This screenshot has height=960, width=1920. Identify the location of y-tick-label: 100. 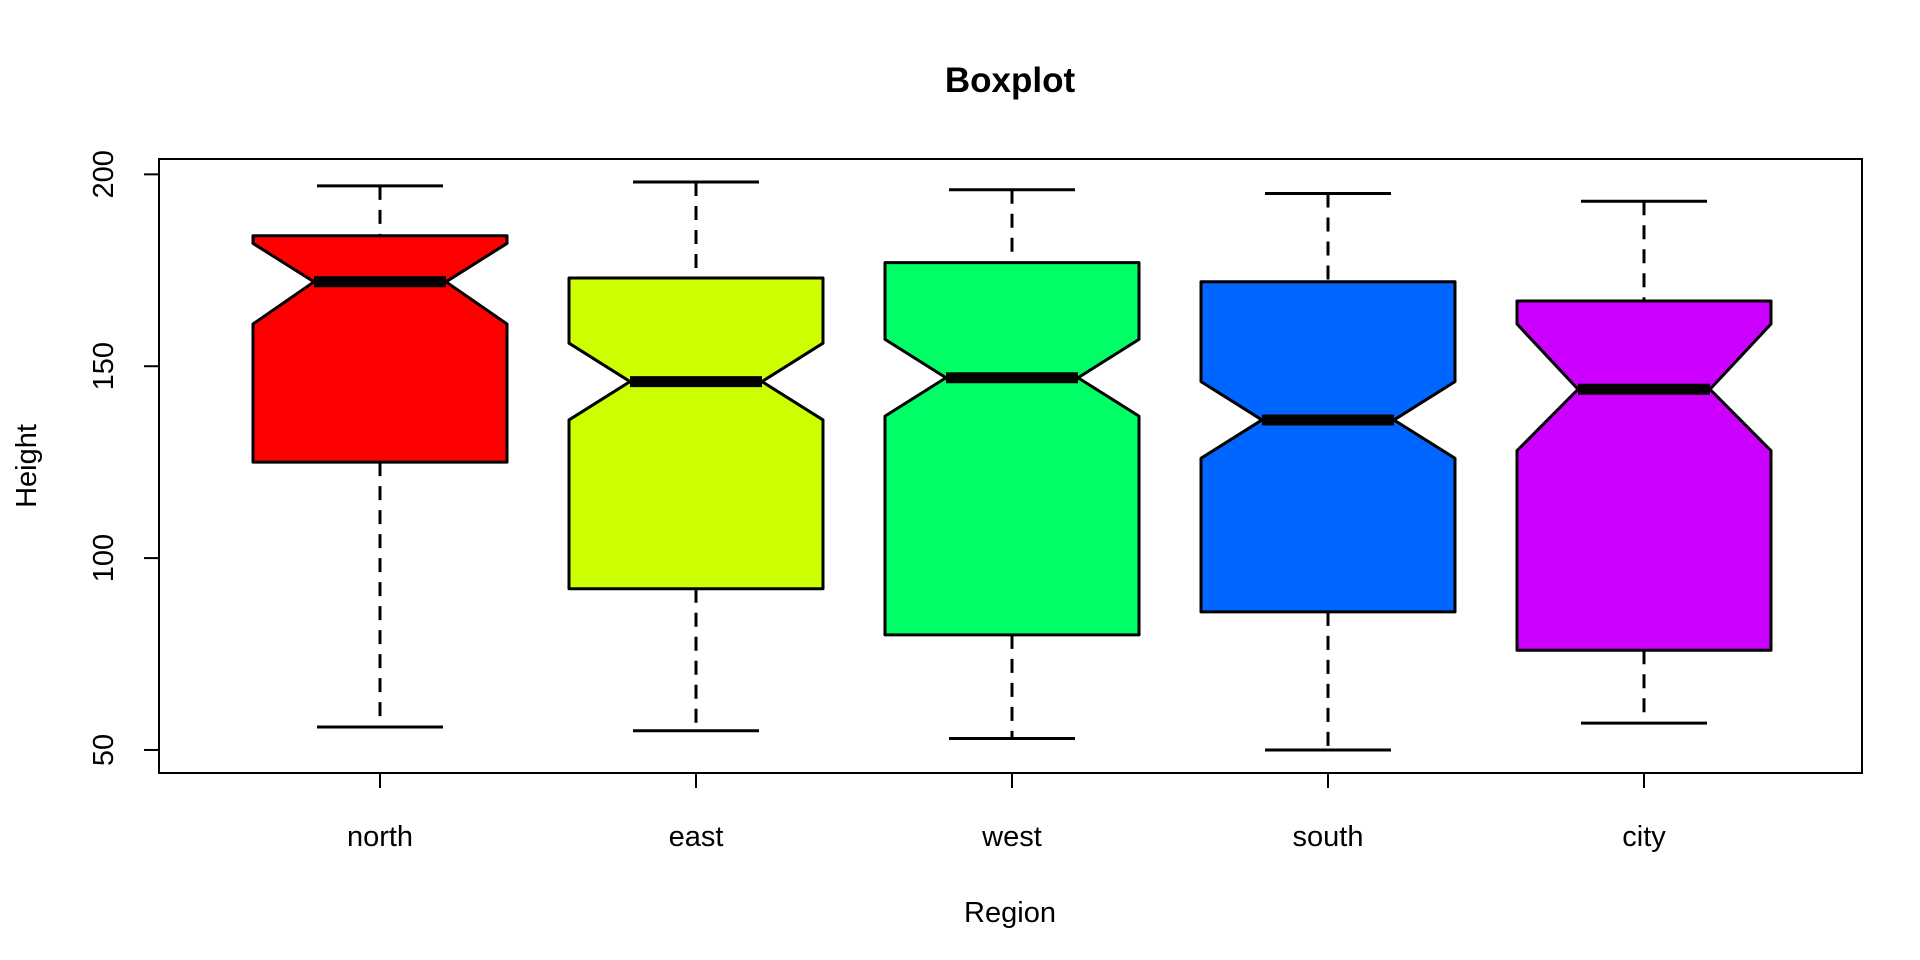
(104, 558).